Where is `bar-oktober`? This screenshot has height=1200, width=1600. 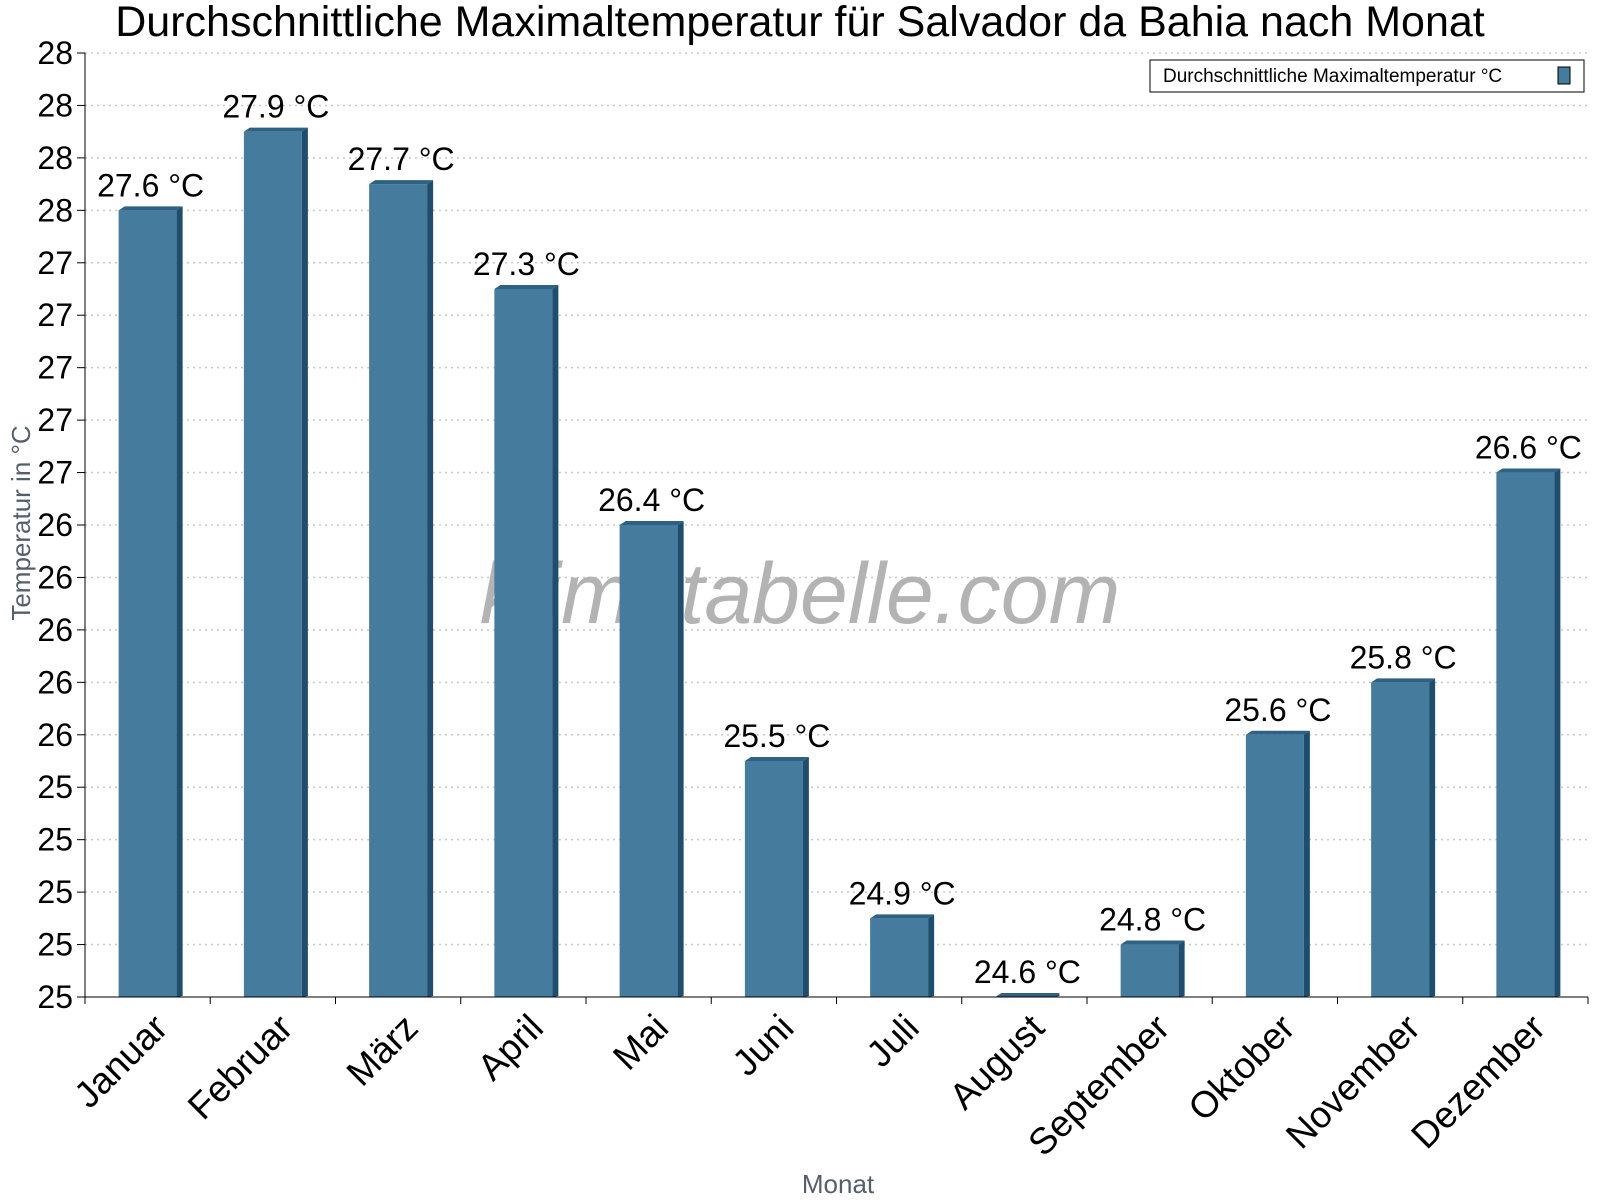 bar-oktober is located at coordinates (1277, 863).